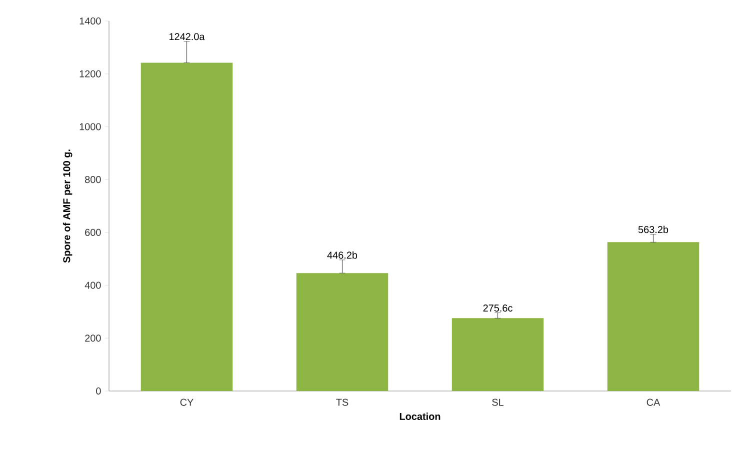 The image size is (740, 454). I want to click on y-axis-title: Spore of AMF per 100 g., so click(67, 206).